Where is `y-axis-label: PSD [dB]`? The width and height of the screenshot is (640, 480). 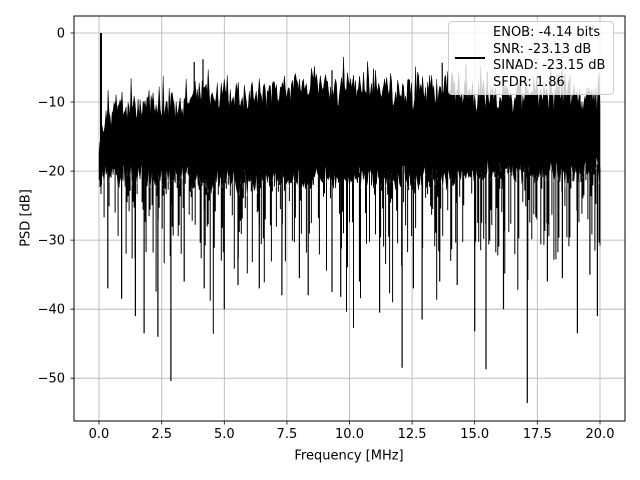
y-axis-label: PSD [dB] is located at coordinates (26, 218).